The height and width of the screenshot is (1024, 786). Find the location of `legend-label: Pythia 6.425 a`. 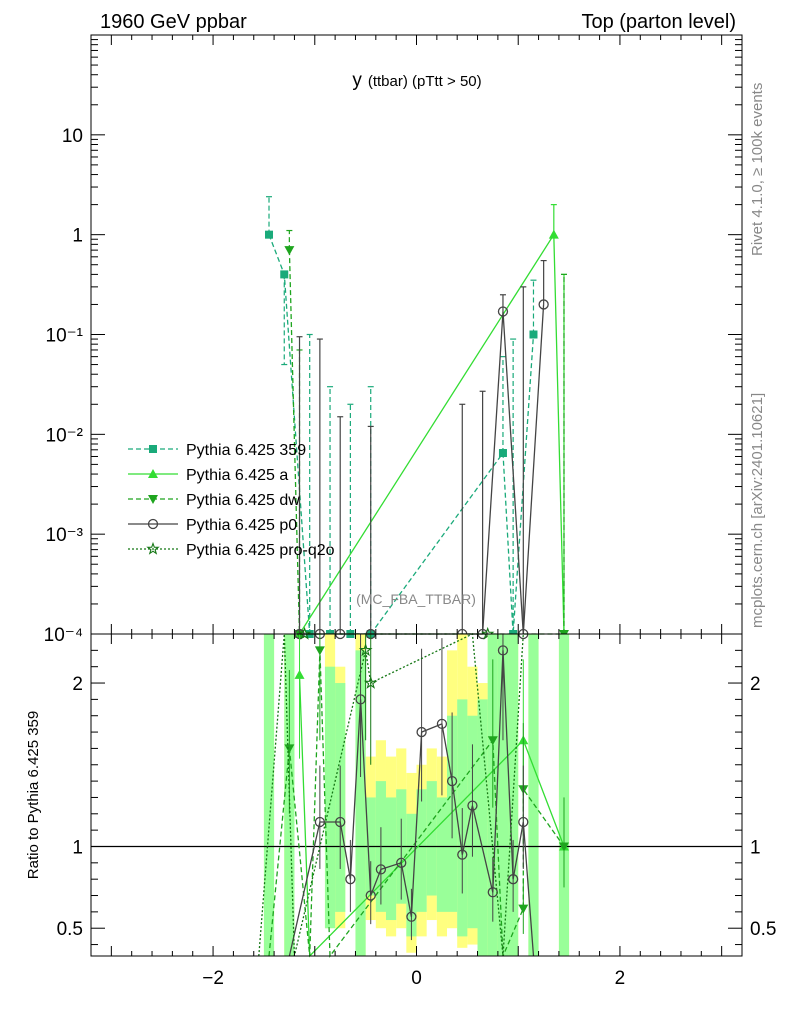

legend-label: Pythia 6.425 a is located at coordinates (237, 475).